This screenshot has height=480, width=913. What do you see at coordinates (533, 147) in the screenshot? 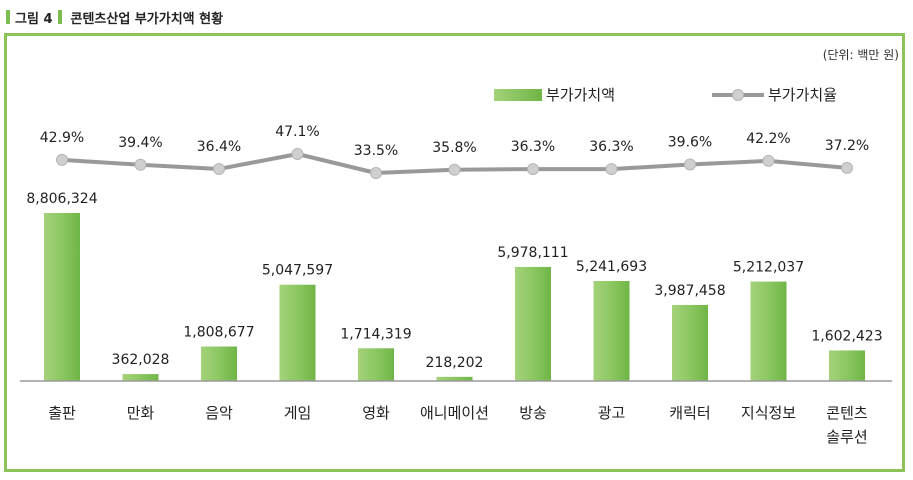
I see `rate-label-6: 36.3%` at bounding box center [533, 147].